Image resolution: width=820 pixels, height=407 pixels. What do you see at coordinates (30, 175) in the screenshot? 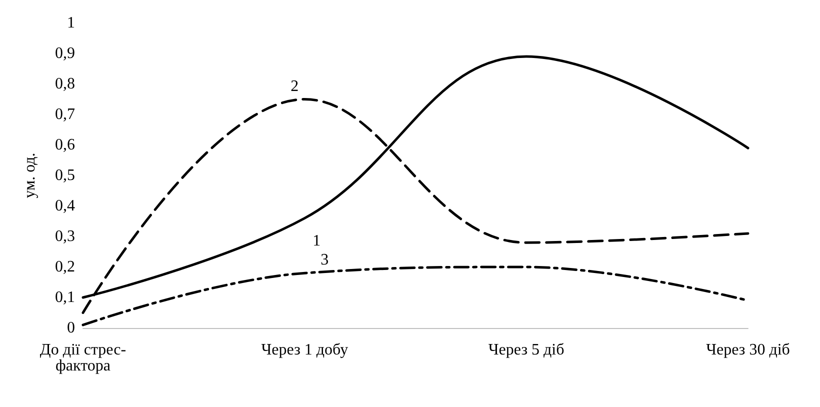
I see `y-axis-title: ум. од.` at bounding box center [30, 175].